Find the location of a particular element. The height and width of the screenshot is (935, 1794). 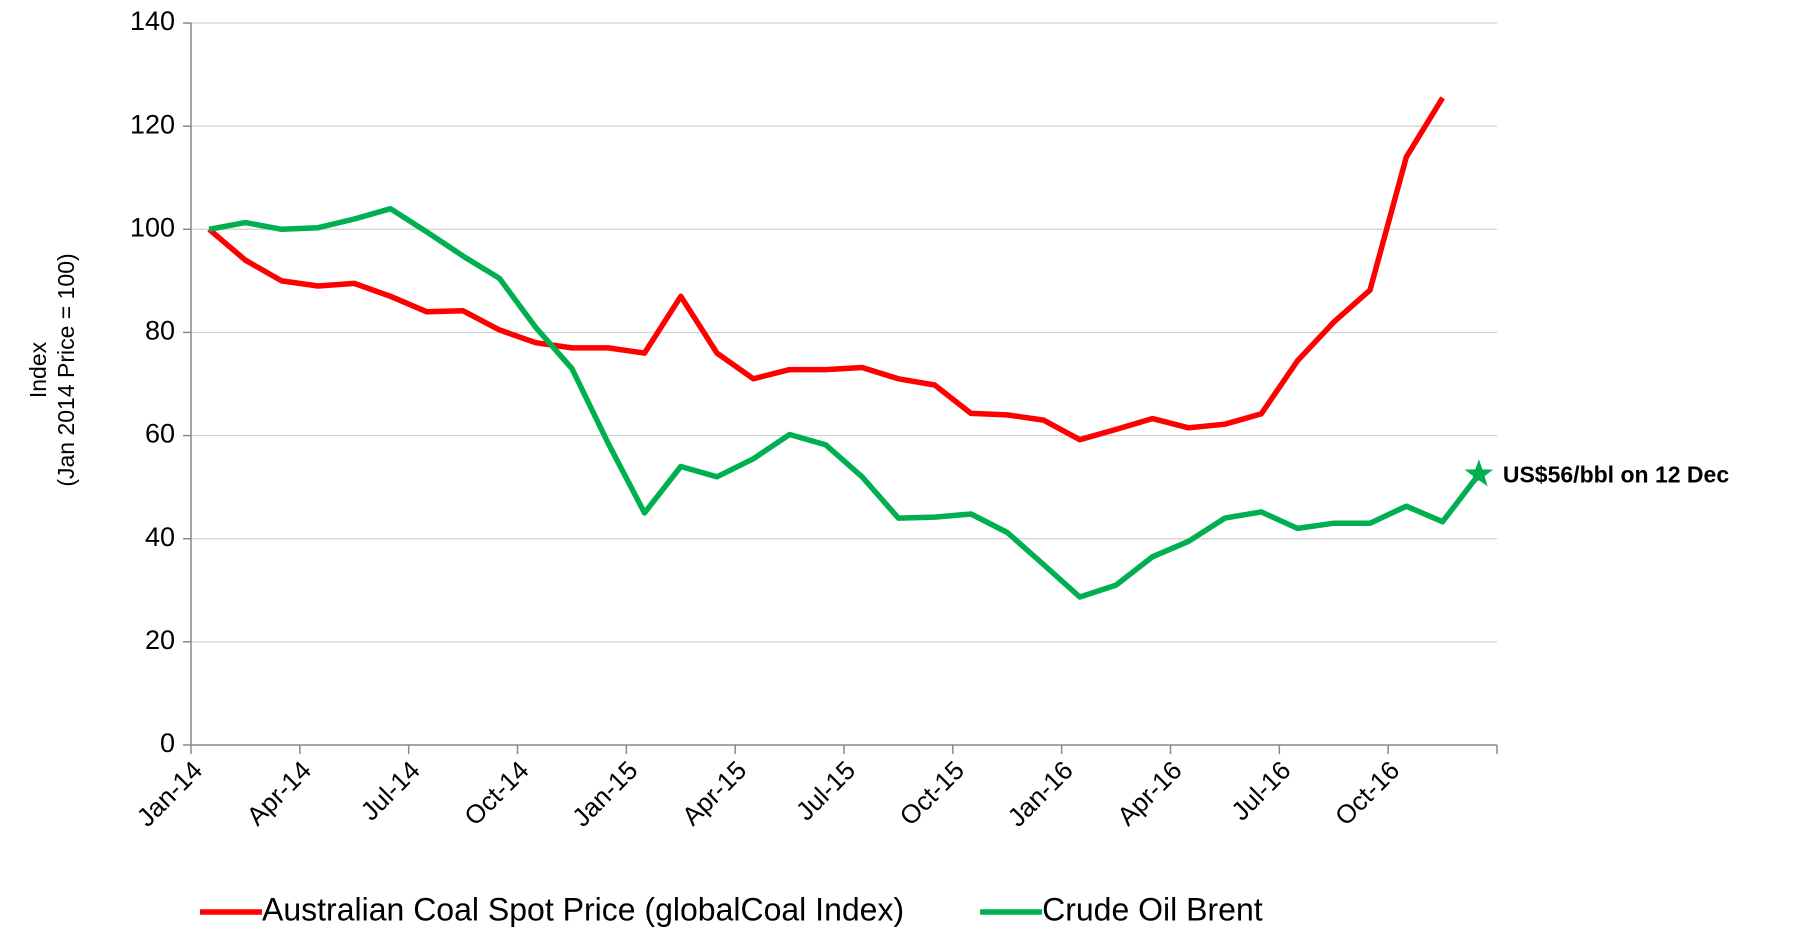

legend-label: Crude Oil Brent is located at coordinates (1152, 909).